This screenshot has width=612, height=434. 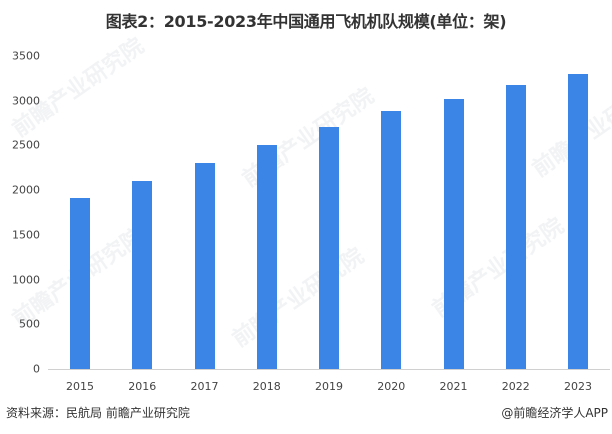 I want to click on x-tick-label: 2021, so click(x=453, y=386).